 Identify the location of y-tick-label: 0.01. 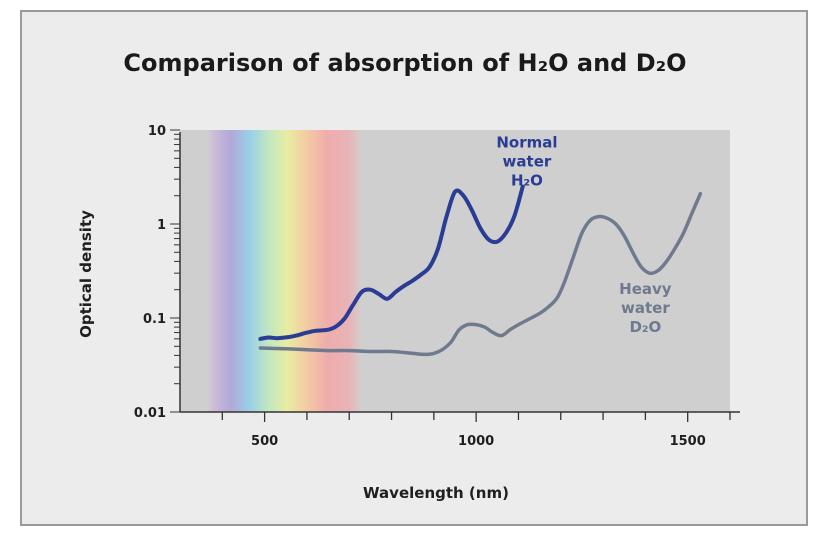
(150, 413).